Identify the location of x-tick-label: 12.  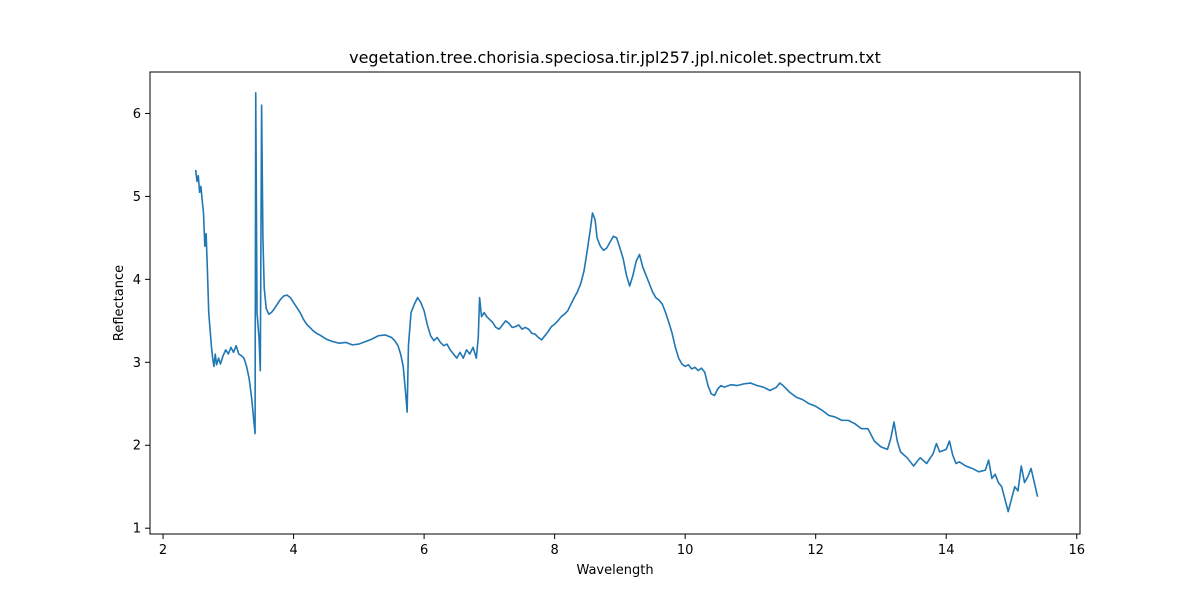
(815, 550).